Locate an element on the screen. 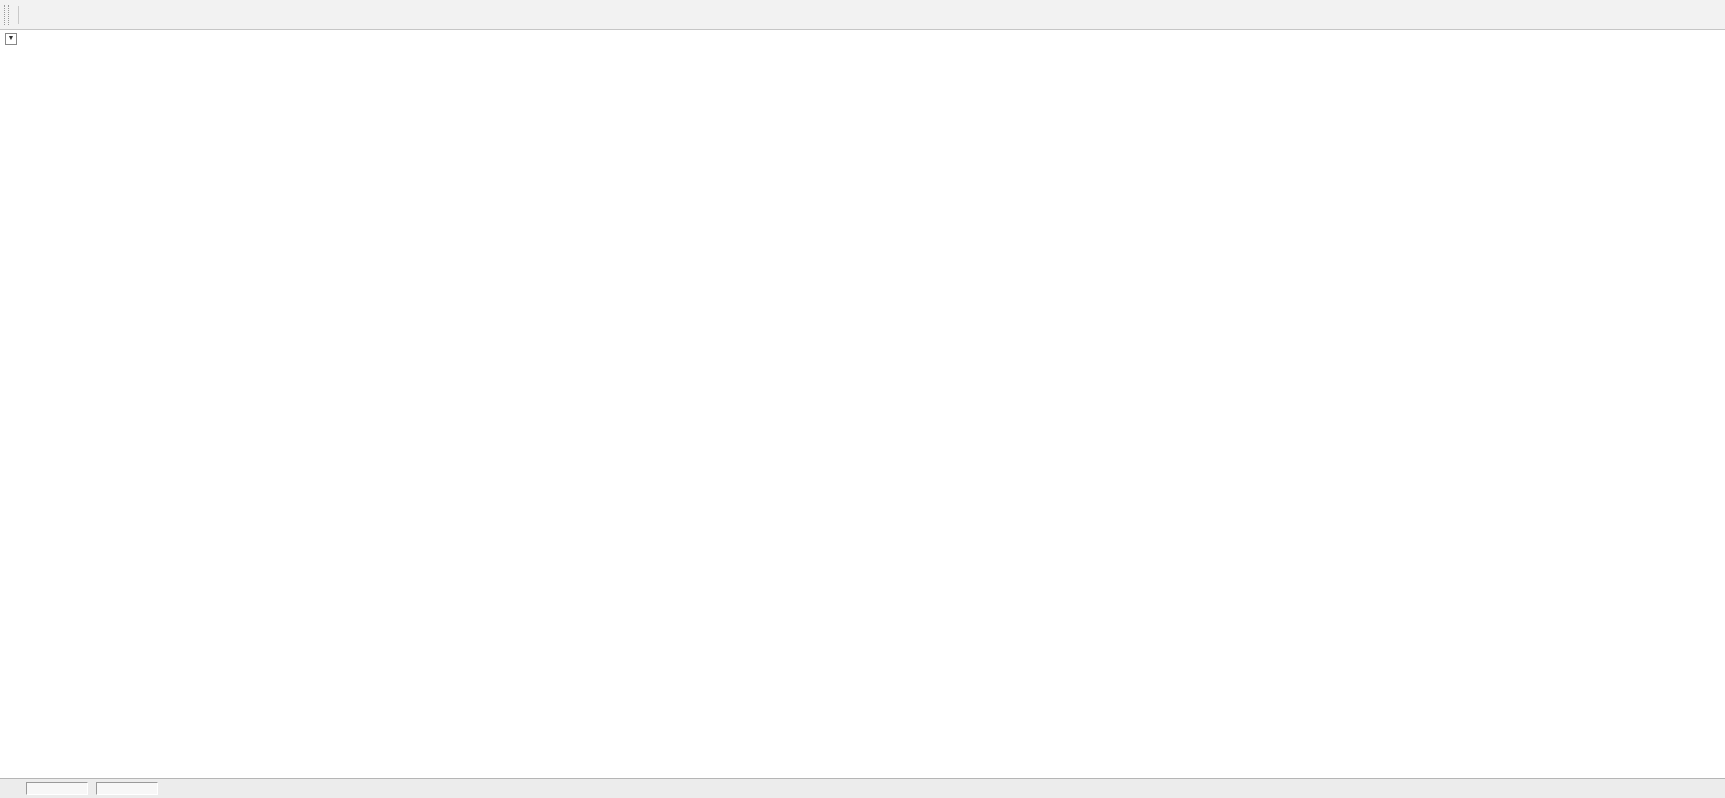 The image size is (1725, 798). chart-title: ▼ is located at coordinates (16, 39).